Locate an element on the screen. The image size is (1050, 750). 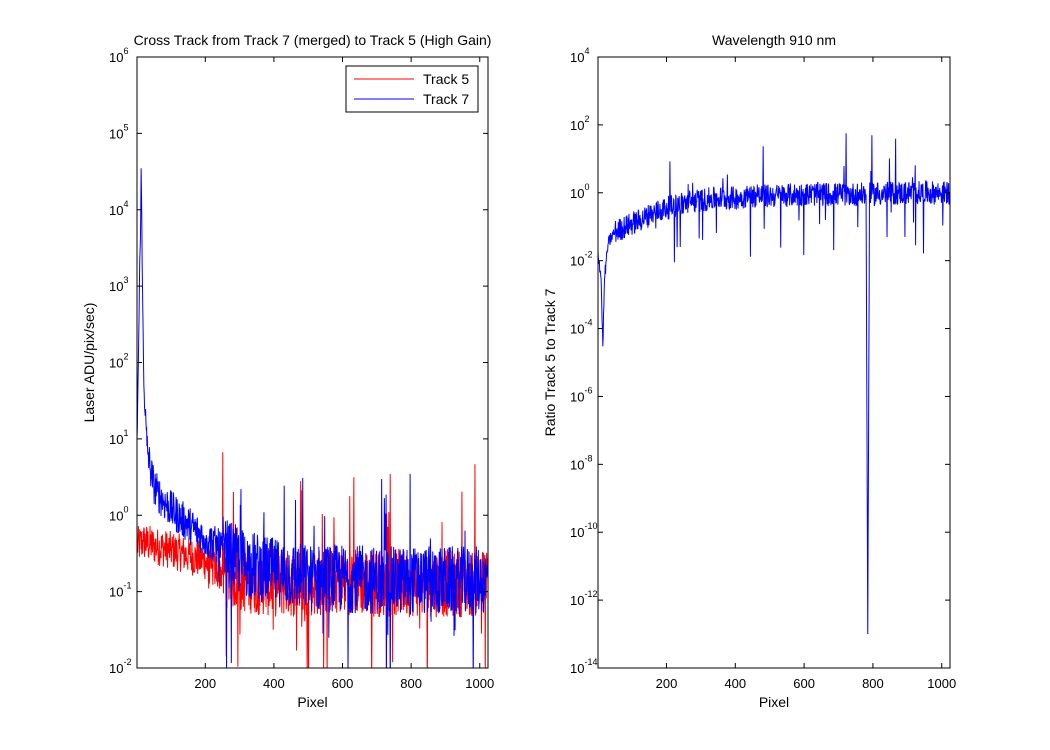
legend-box is located at coordinates (412, 89).